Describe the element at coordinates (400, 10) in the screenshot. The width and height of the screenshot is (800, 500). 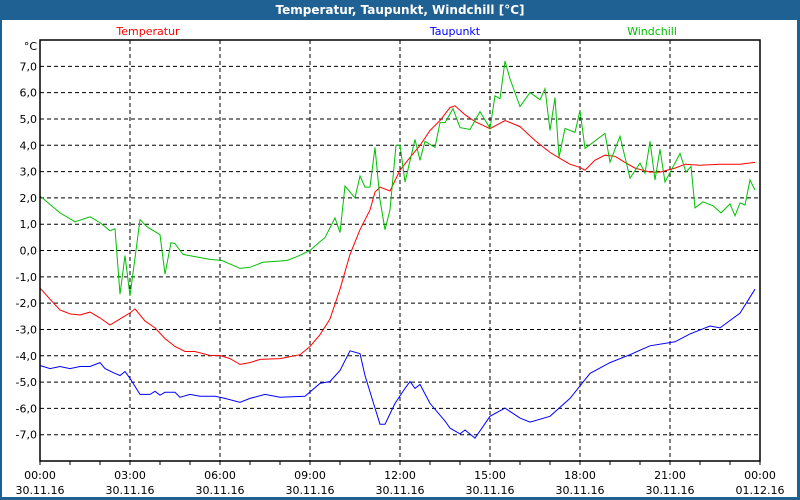
I see `window-title: Temperatur, Taupunkt, Windchill [°C]` at that location.